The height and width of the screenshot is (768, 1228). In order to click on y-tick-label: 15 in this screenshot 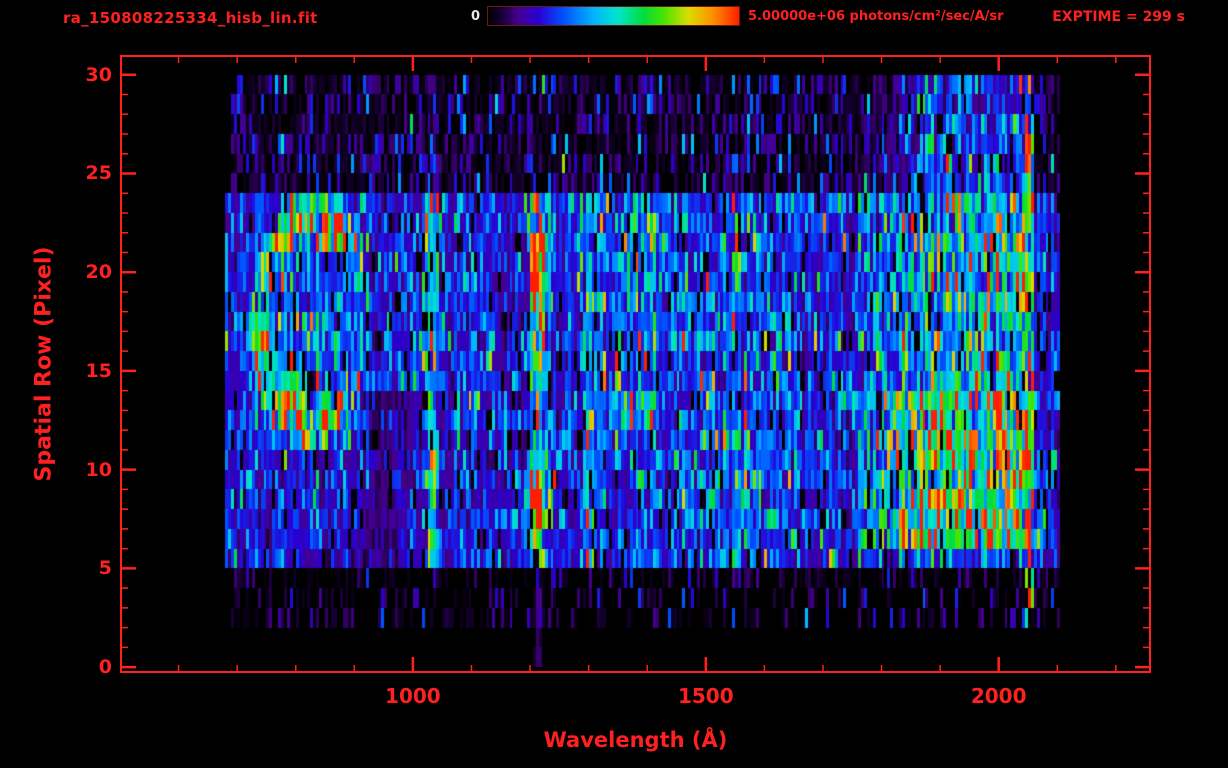, I will do `click(98, 370)`.